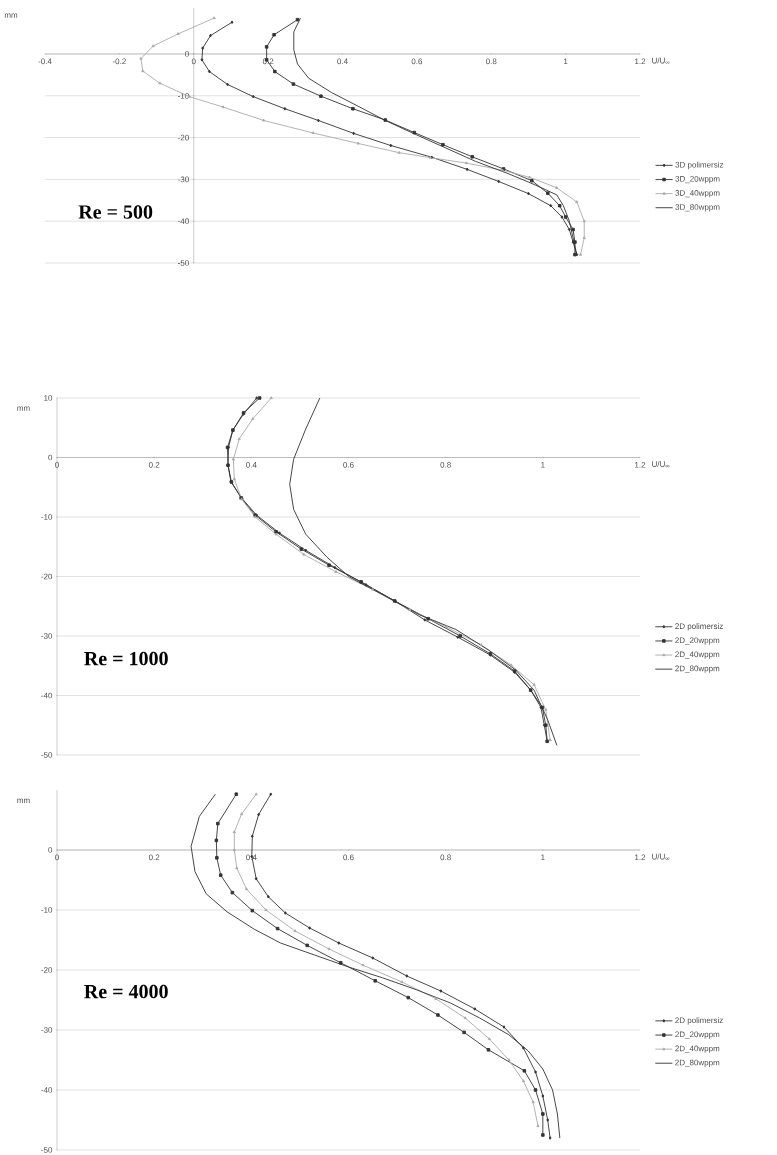 Image resolution: width=777 pixels, height=1155 pixels. I want to click on x-tick-label: -0.2, so click(119, 61).